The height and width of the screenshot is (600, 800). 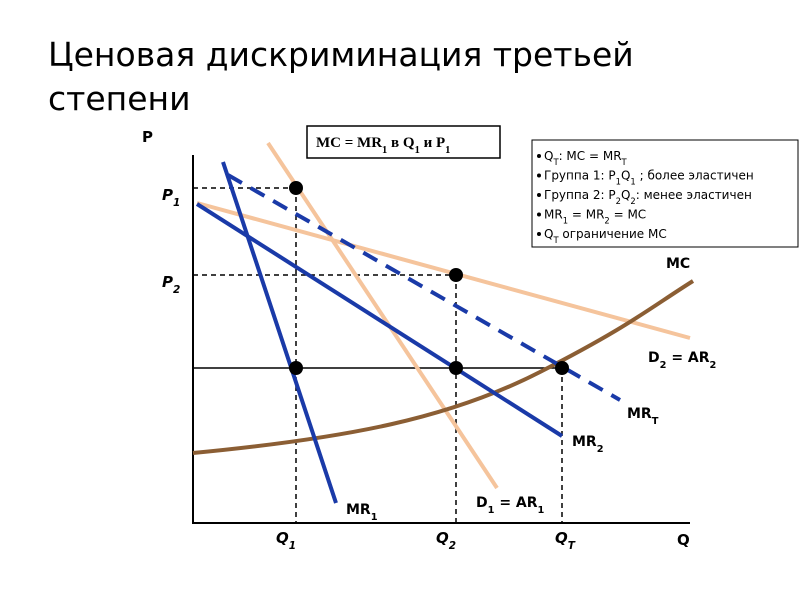 I want to click on text-run: ; более эластичен, so click(x=695, y=176).